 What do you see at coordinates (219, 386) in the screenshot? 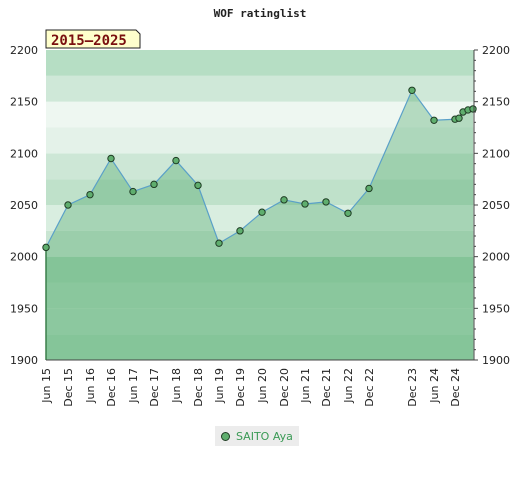
I see `x-tick-label: Jun 19` at bounding box center [219, 386].